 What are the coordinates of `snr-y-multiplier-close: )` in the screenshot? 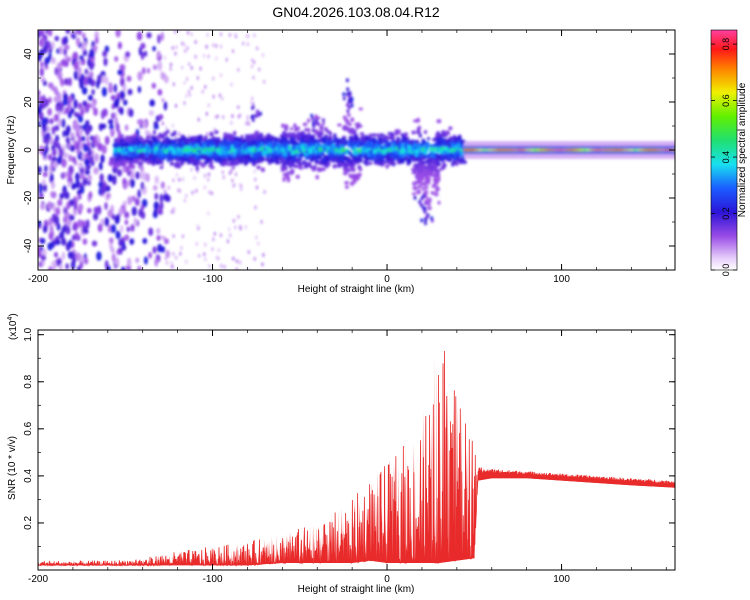 It's located at (13, 314).